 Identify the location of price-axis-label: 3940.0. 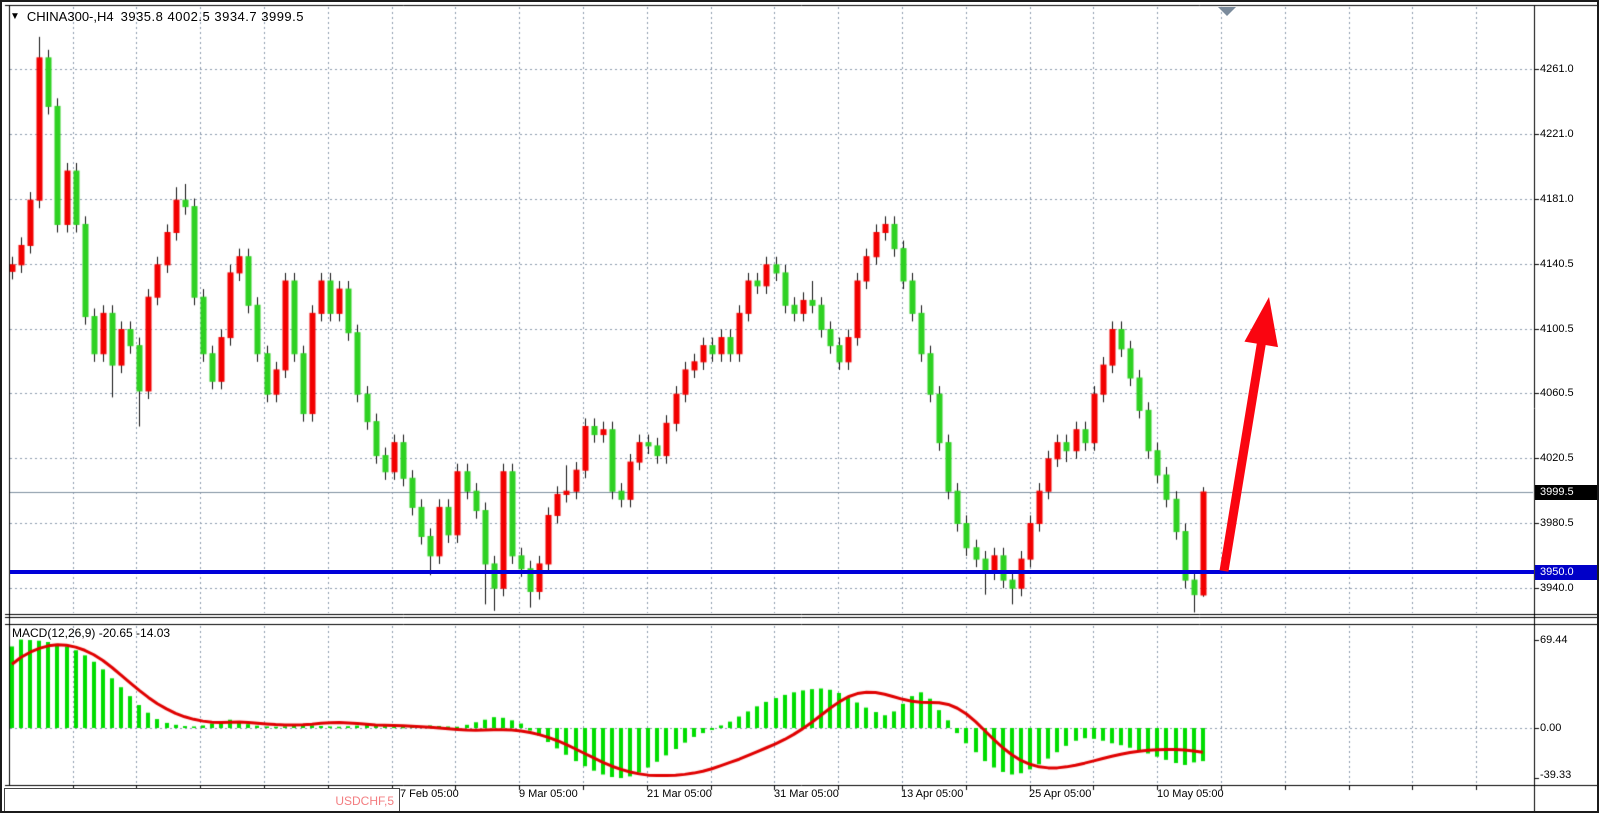
(1557, 588).